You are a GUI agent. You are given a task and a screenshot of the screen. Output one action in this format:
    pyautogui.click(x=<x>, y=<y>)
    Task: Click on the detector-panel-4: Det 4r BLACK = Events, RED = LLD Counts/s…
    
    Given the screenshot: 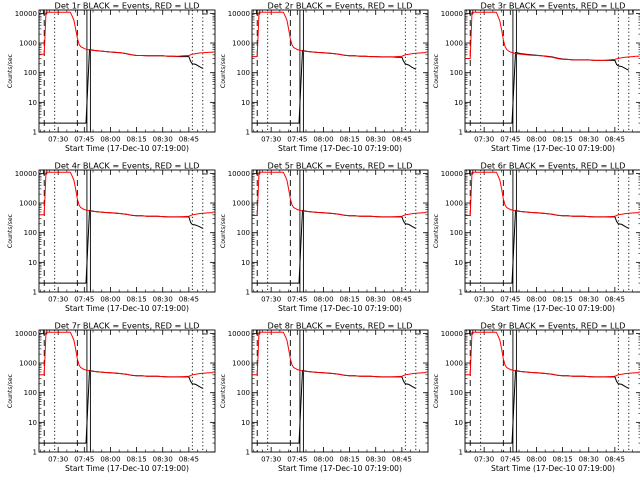 What is the action you would take?
    pyautogui.click(x=111, y=237)
    